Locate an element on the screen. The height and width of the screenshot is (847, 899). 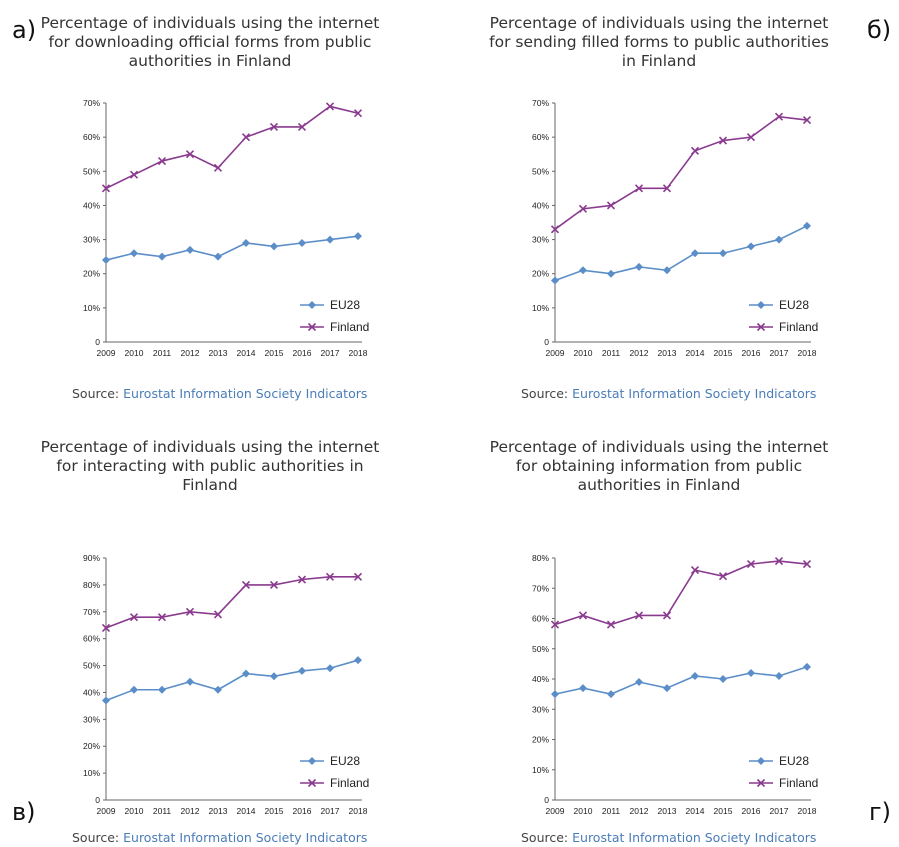
y-tick-label: 50% is located at coordinates (91, 171).